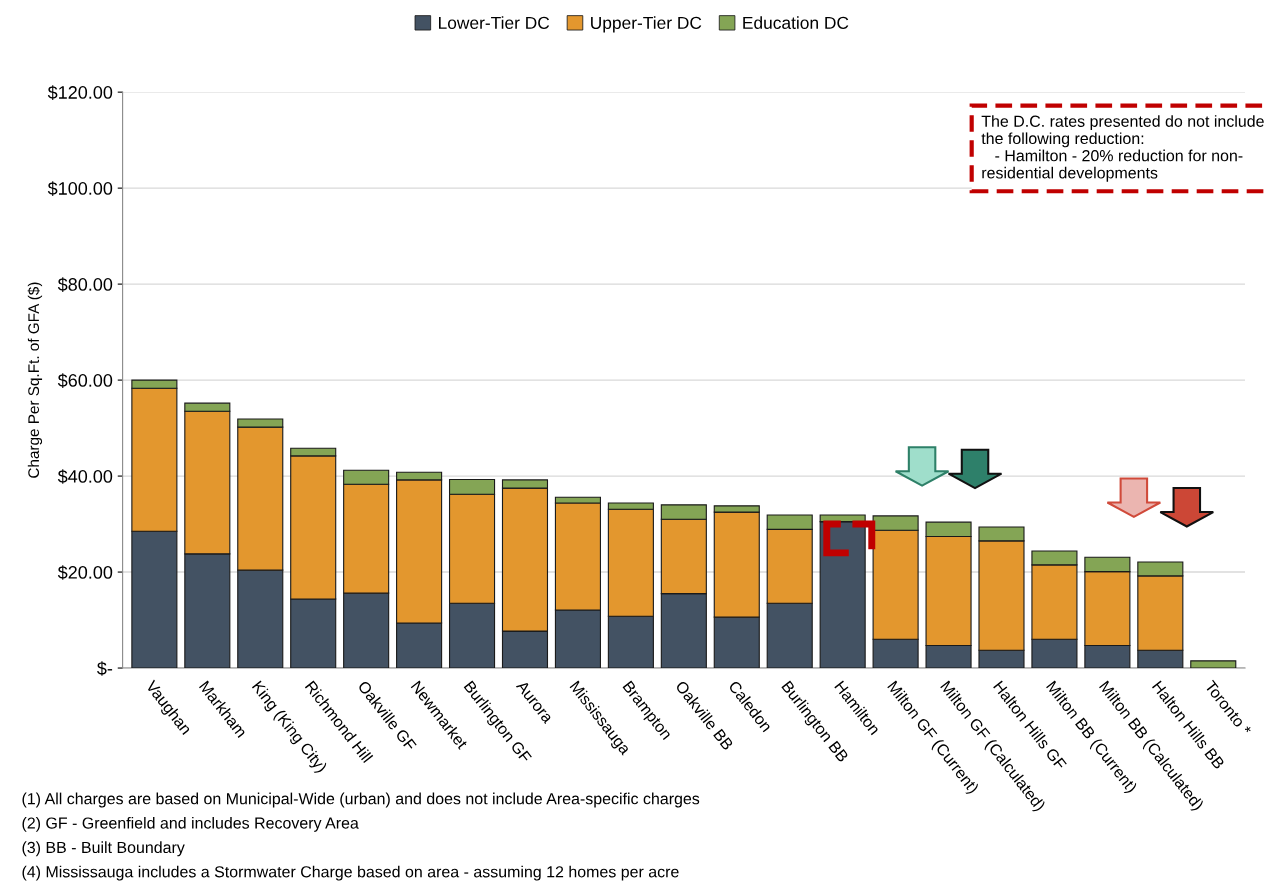 This screenshot has height=886, width=1264. What do you see at coordinates (80, 92) in the screenshot?
I see `y-tick-label: $120.00` at bounding box center [80, 92].